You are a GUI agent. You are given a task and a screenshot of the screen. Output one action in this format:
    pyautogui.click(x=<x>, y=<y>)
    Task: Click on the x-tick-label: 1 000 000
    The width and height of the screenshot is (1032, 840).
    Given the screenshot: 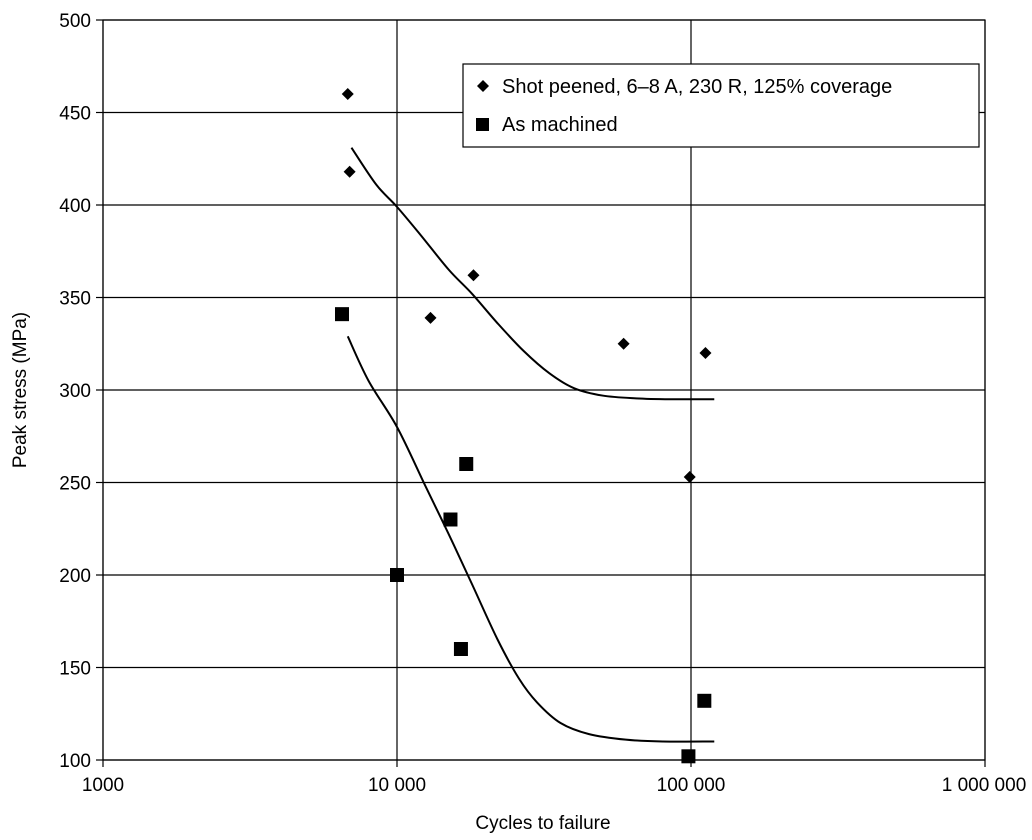 What is the action you would take?
    pyautogui.click(x=984, y=785)
    